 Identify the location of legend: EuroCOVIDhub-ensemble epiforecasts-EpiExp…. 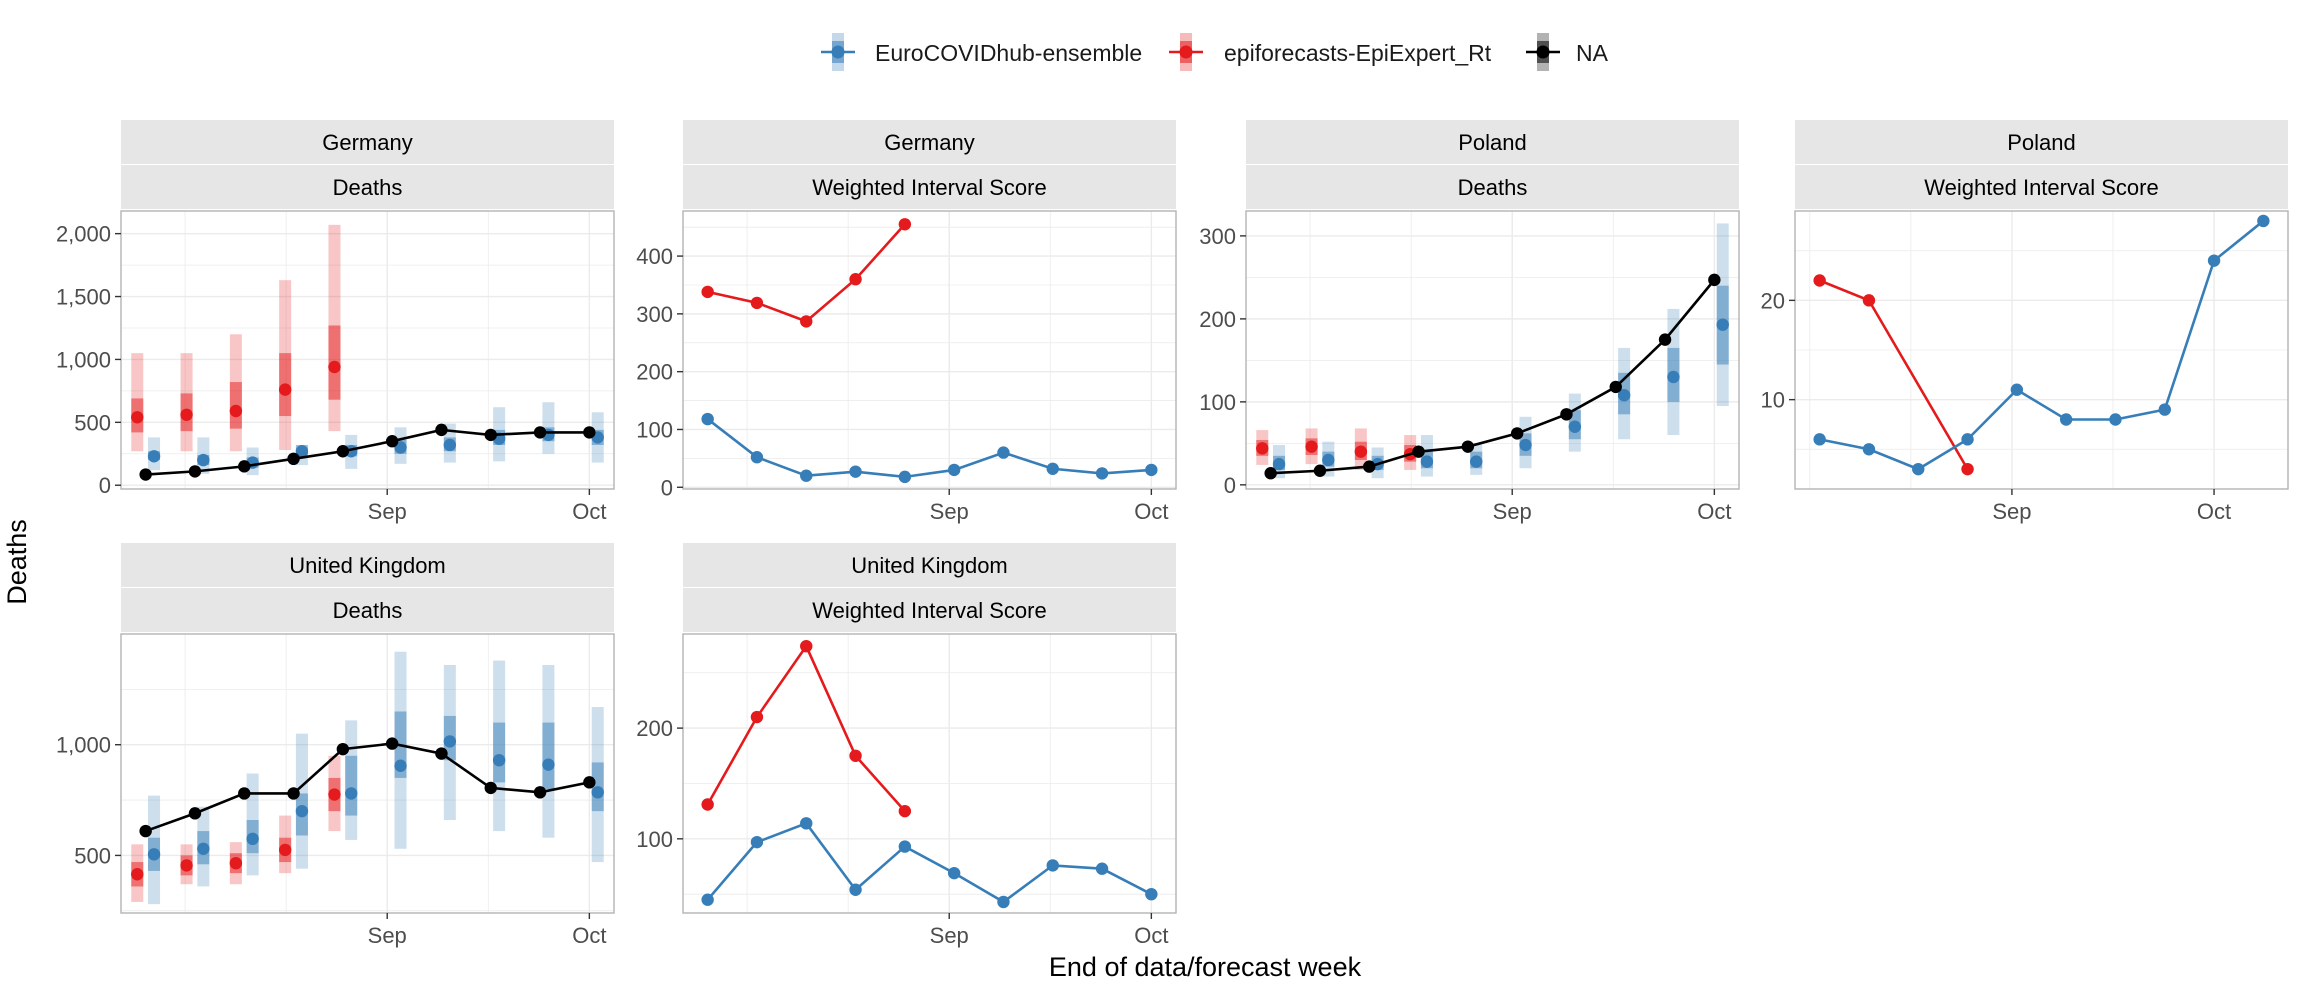
(1215, 52).